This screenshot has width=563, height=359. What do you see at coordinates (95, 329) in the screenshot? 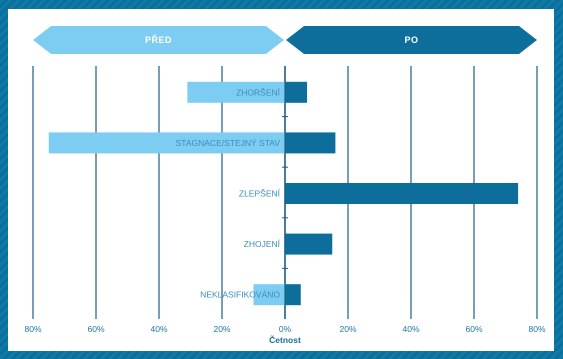
I see `x-tick-label-1: 60%` at bounding box center [95, 329].